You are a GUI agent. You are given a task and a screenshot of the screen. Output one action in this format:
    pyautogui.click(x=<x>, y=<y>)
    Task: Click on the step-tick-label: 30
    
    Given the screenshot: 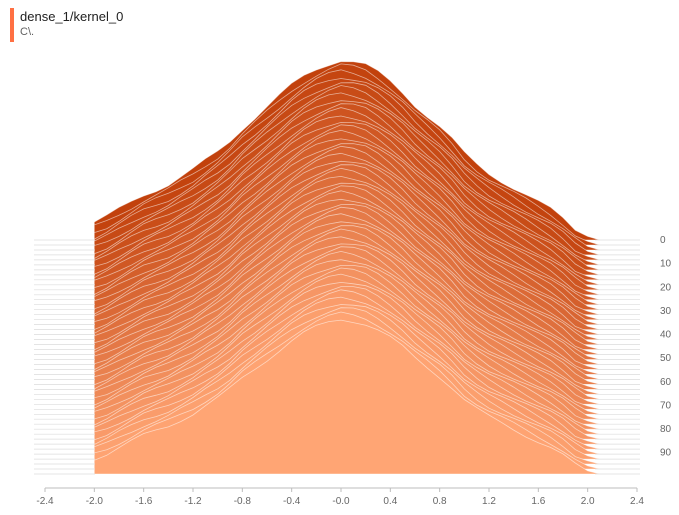 What is the action you would take?
    pyautogui.click(x=666, y=311)
    